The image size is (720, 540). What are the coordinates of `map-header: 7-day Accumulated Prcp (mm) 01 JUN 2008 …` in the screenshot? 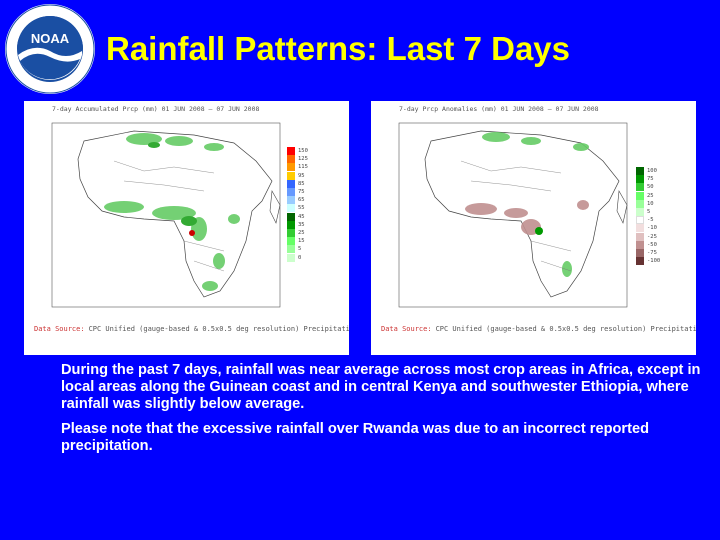 It's located at (156, 109).